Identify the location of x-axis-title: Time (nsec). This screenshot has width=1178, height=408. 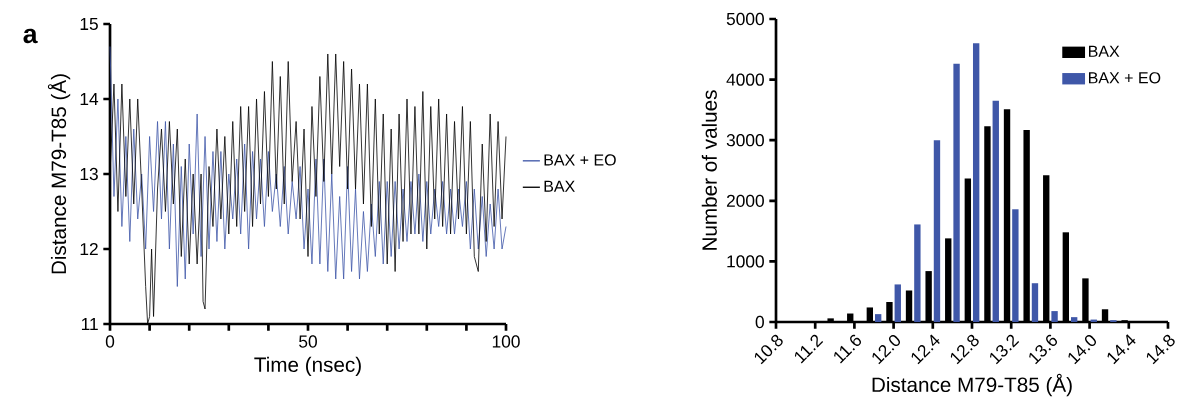
(307, 366).